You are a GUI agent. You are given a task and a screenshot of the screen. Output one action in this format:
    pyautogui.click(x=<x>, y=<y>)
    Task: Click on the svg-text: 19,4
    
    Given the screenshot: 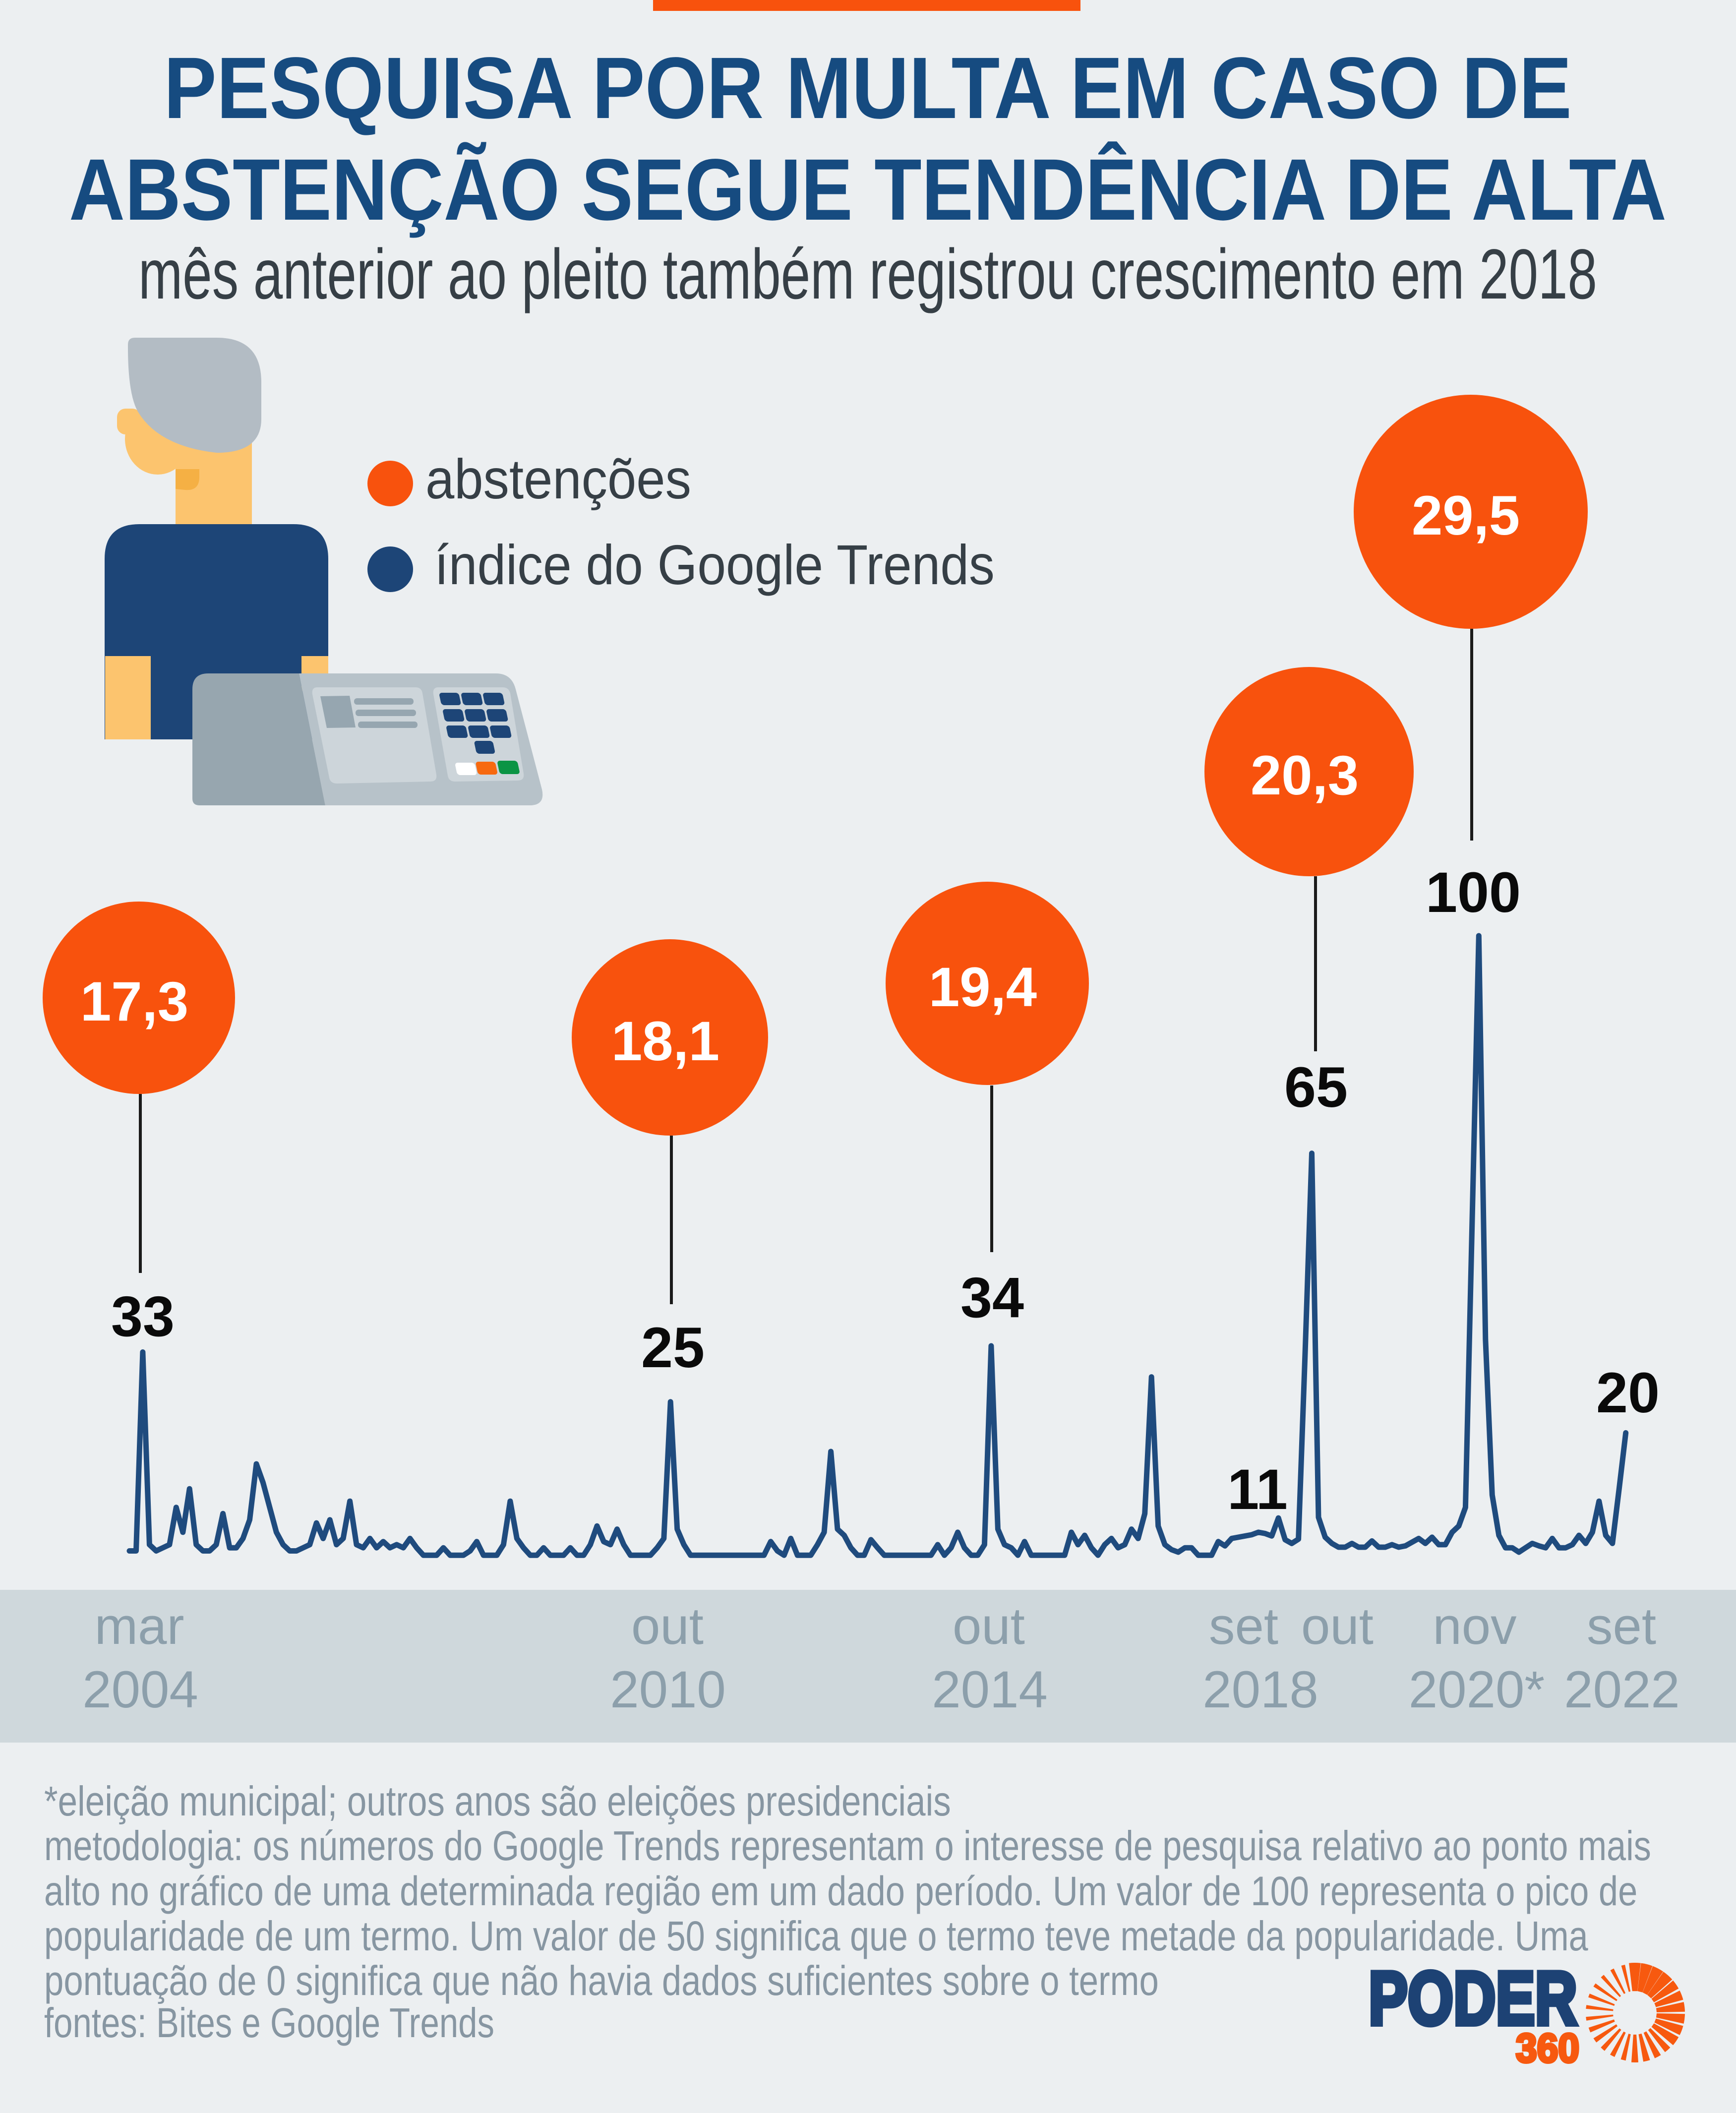 What is the action you would take?
    pyautogui.click(x=983, y=987)
    